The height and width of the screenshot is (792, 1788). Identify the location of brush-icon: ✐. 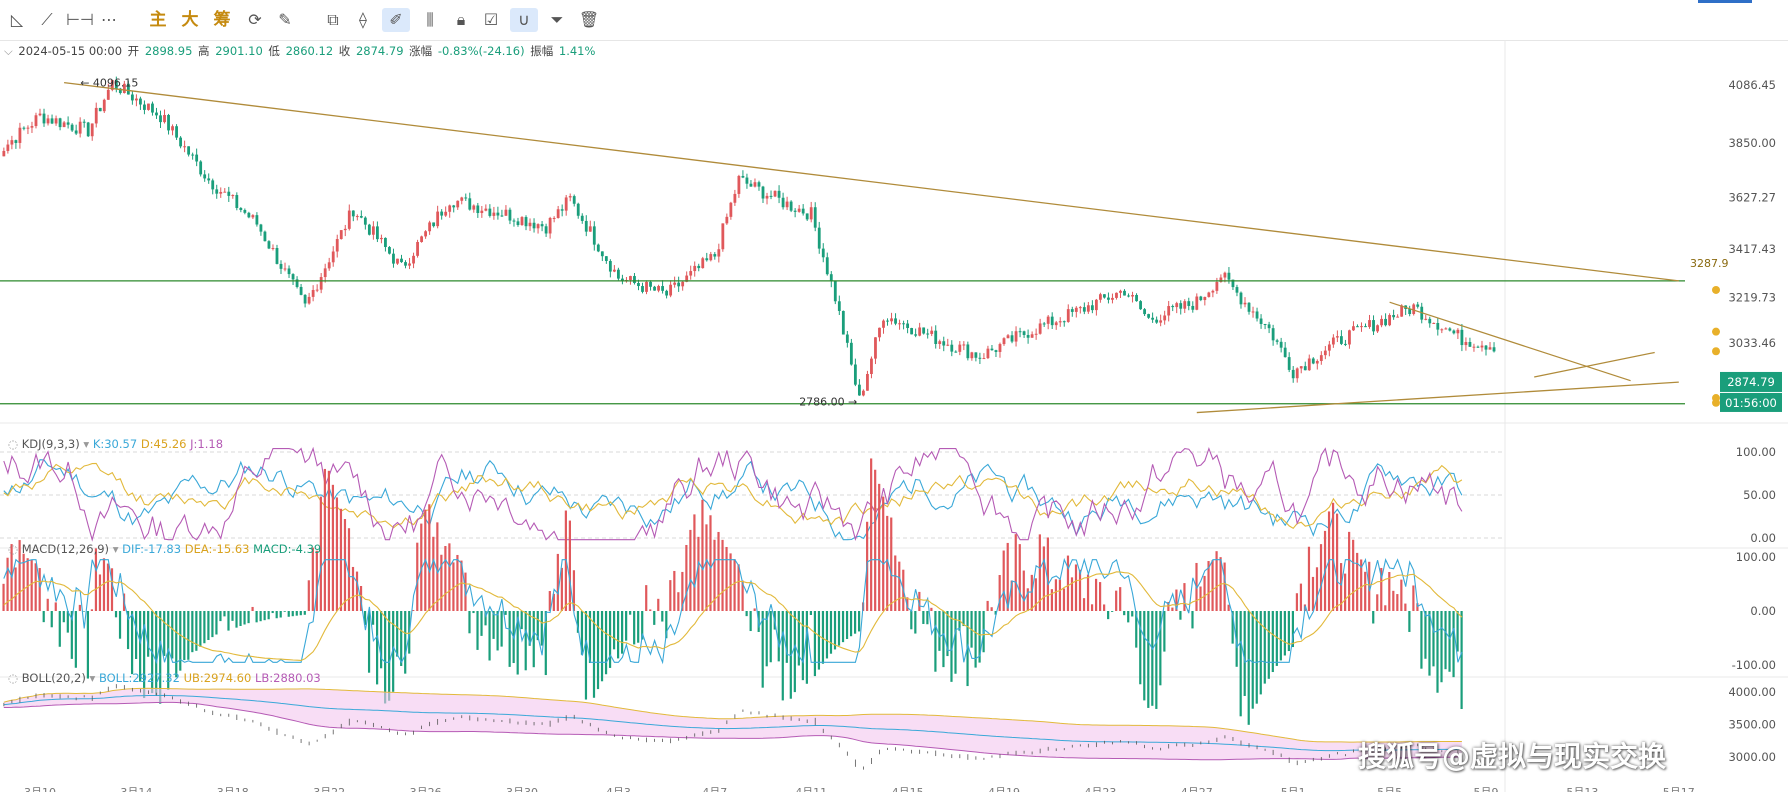
(396, 20).